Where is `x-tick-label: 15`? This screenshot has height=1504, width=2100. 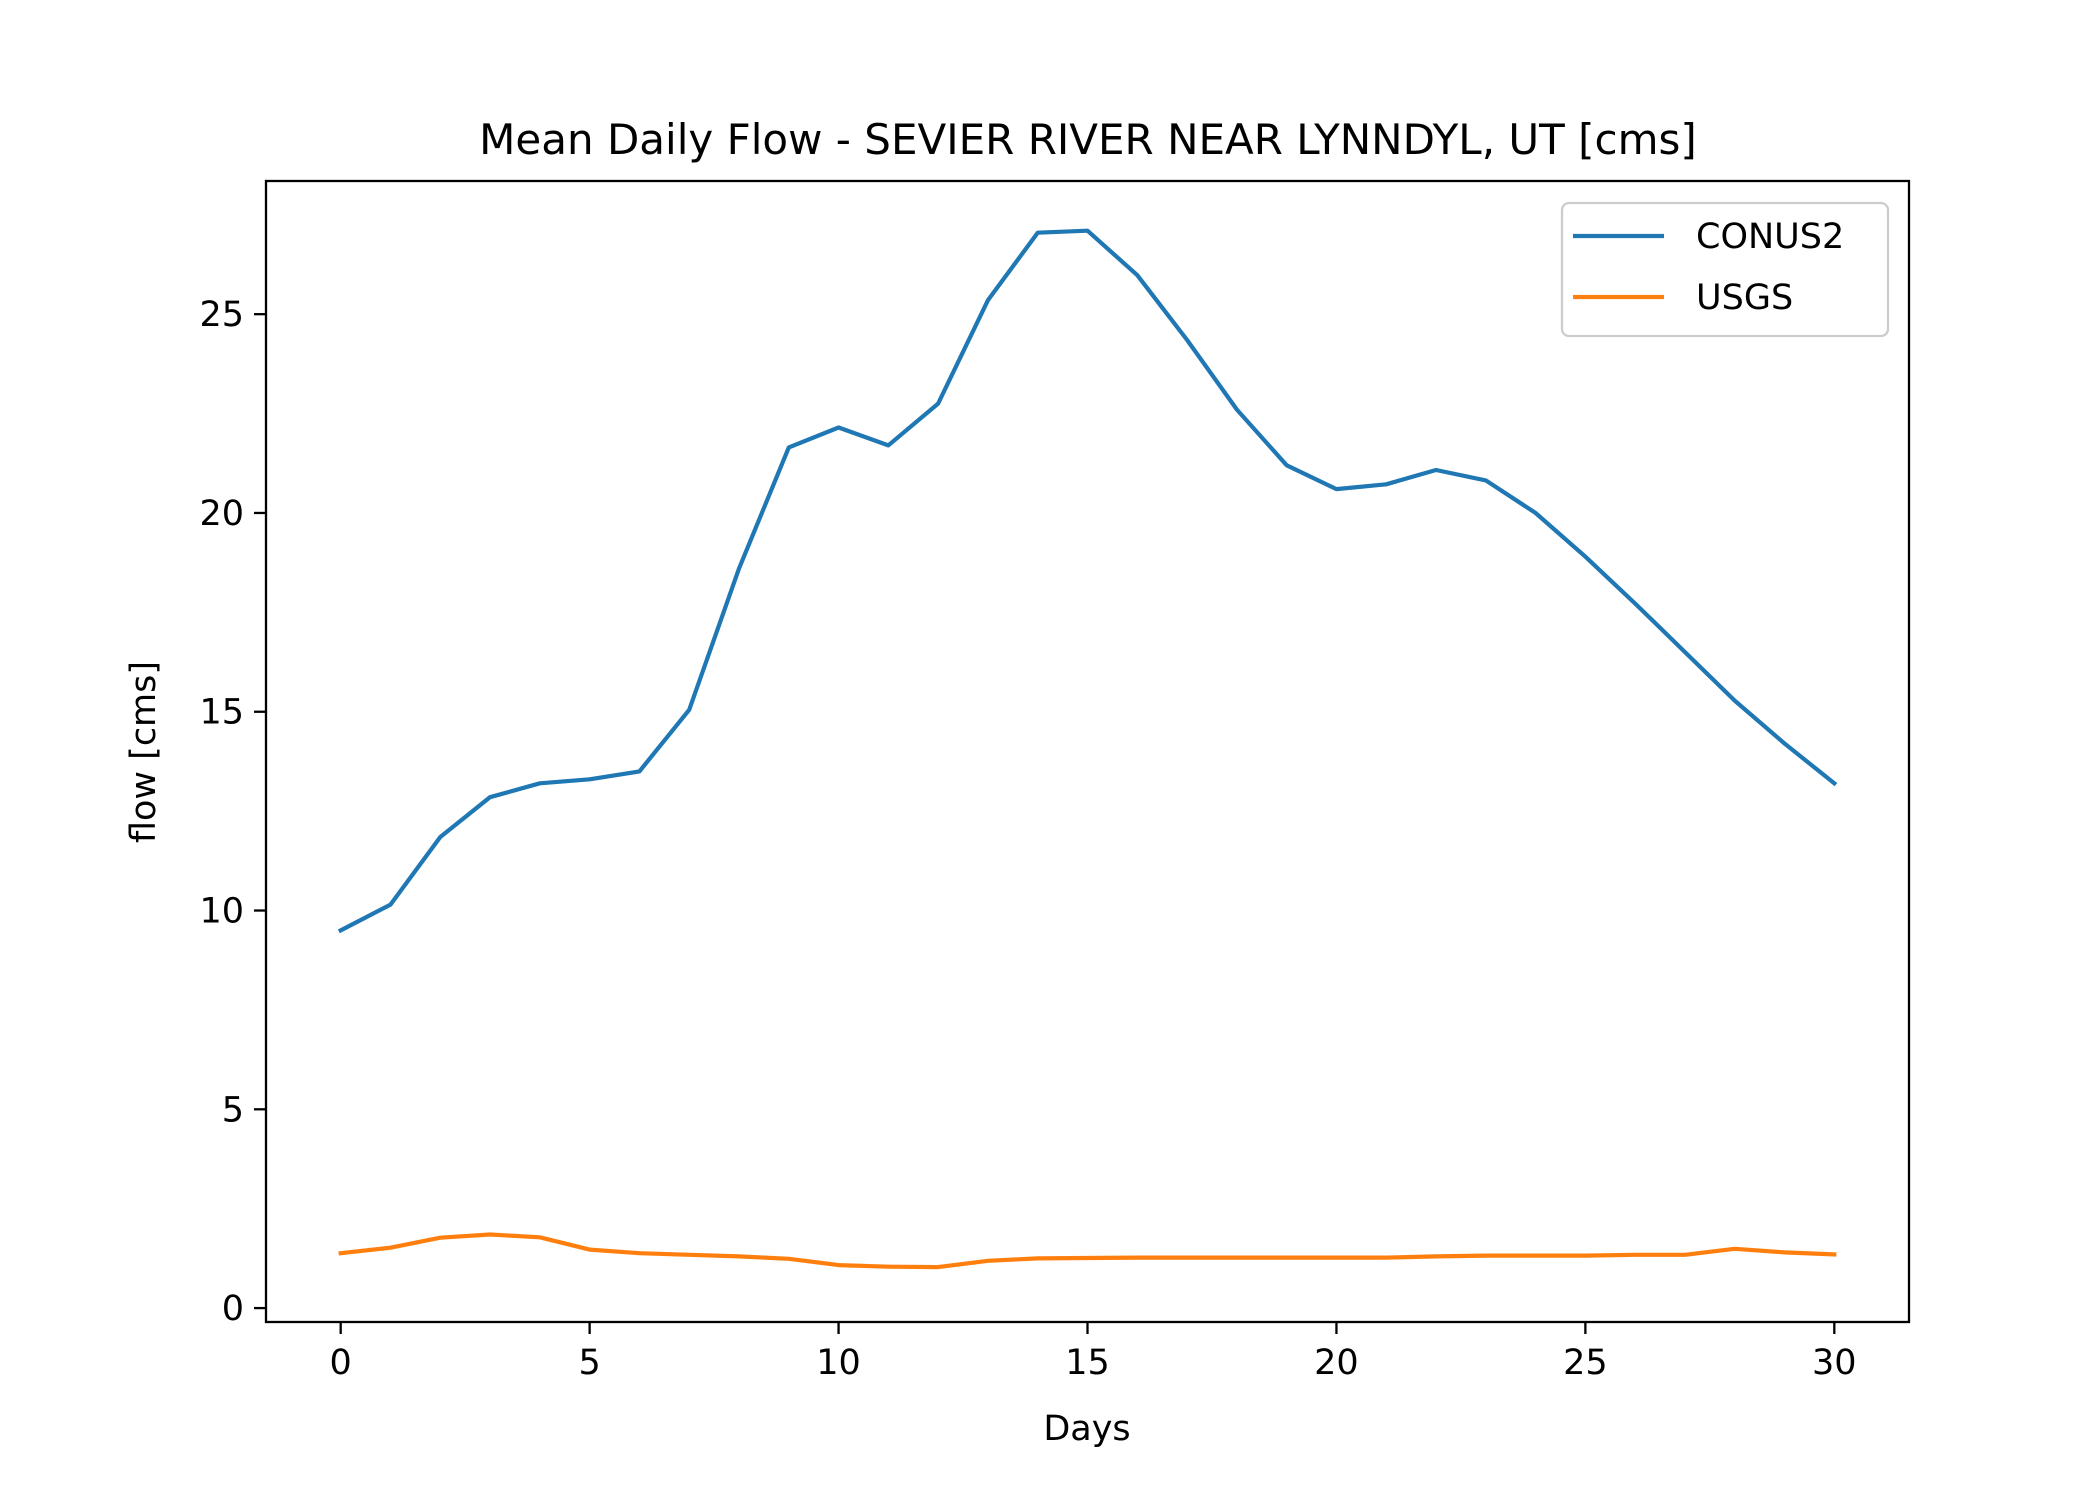
x-tick-label: 15 is located at coordinates (1087, 1363).